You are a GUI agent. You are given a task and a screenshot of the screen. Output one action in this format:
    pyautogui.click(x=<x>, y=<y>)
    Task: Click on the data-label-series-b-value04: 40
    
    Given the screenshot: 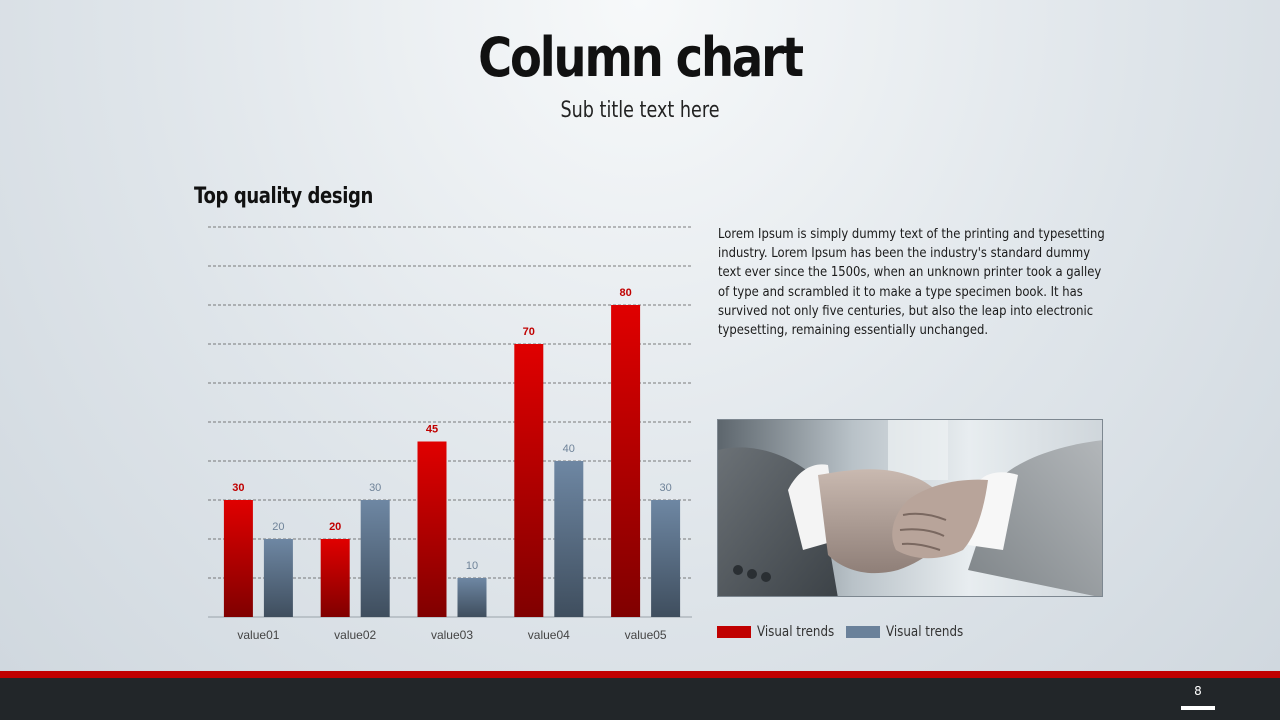 What is the action you would take?
    pyautogui.click(x=569, y=449)
    